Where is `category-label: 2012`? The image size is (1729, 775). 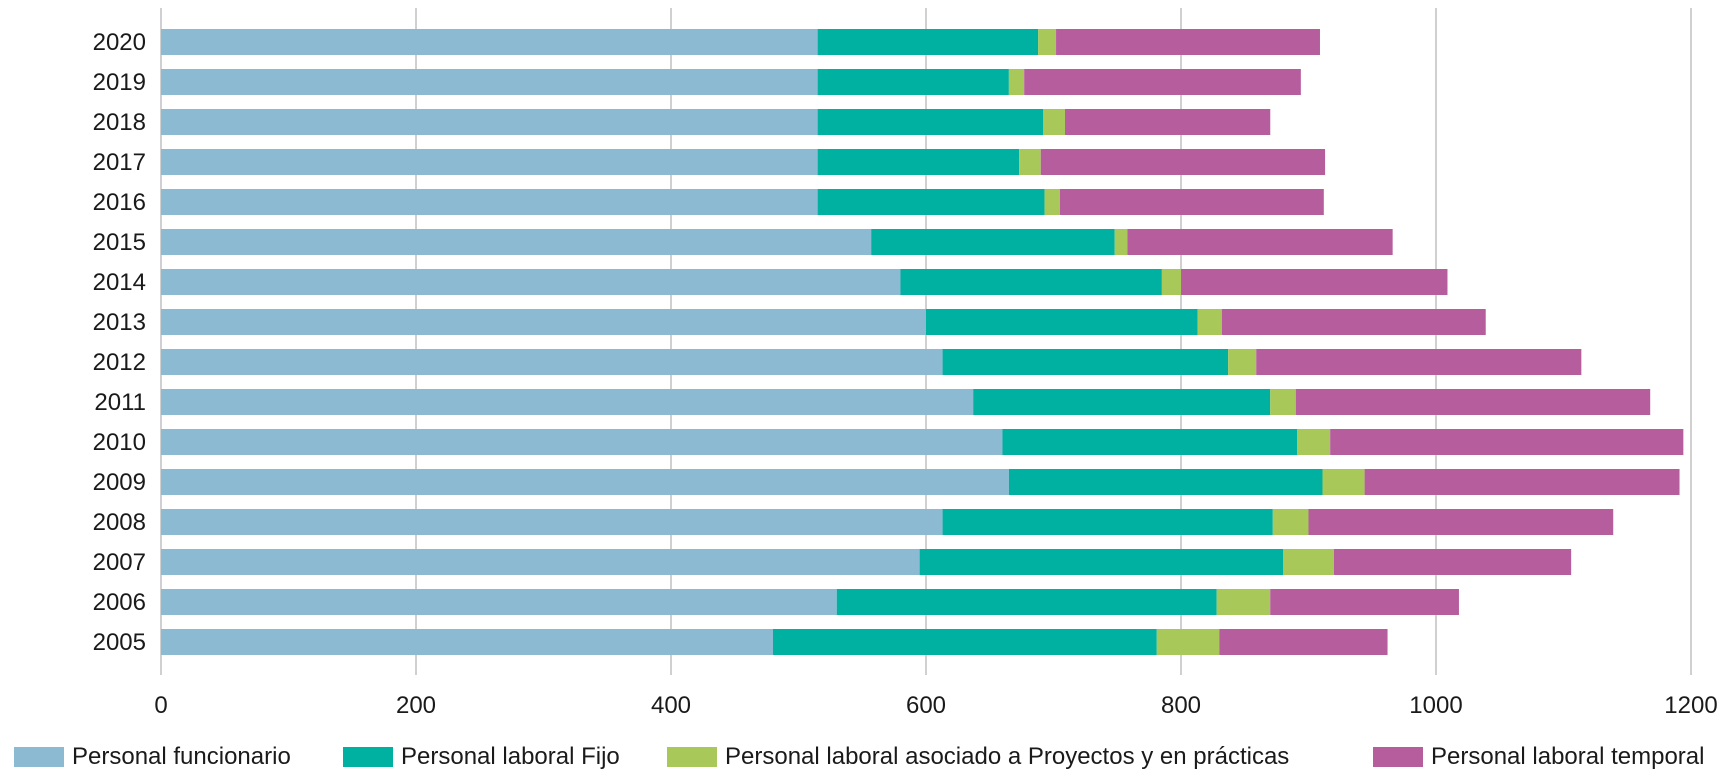 category-label: 2012 is located at coordinates (119, 362).